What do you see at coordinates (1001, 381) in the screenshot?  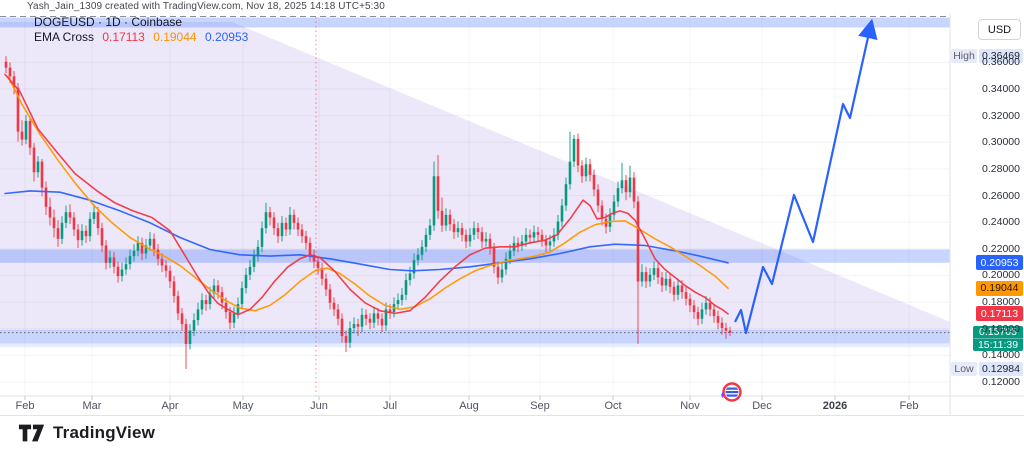 I see `price-tick-label: 0.12000` at bounding box center [1001, 381].